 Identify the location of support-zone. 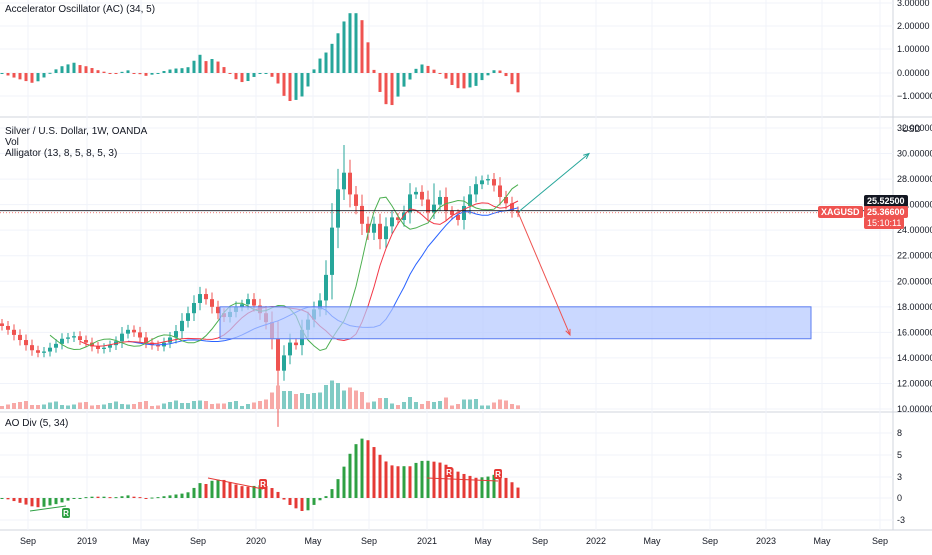
(515, 323).